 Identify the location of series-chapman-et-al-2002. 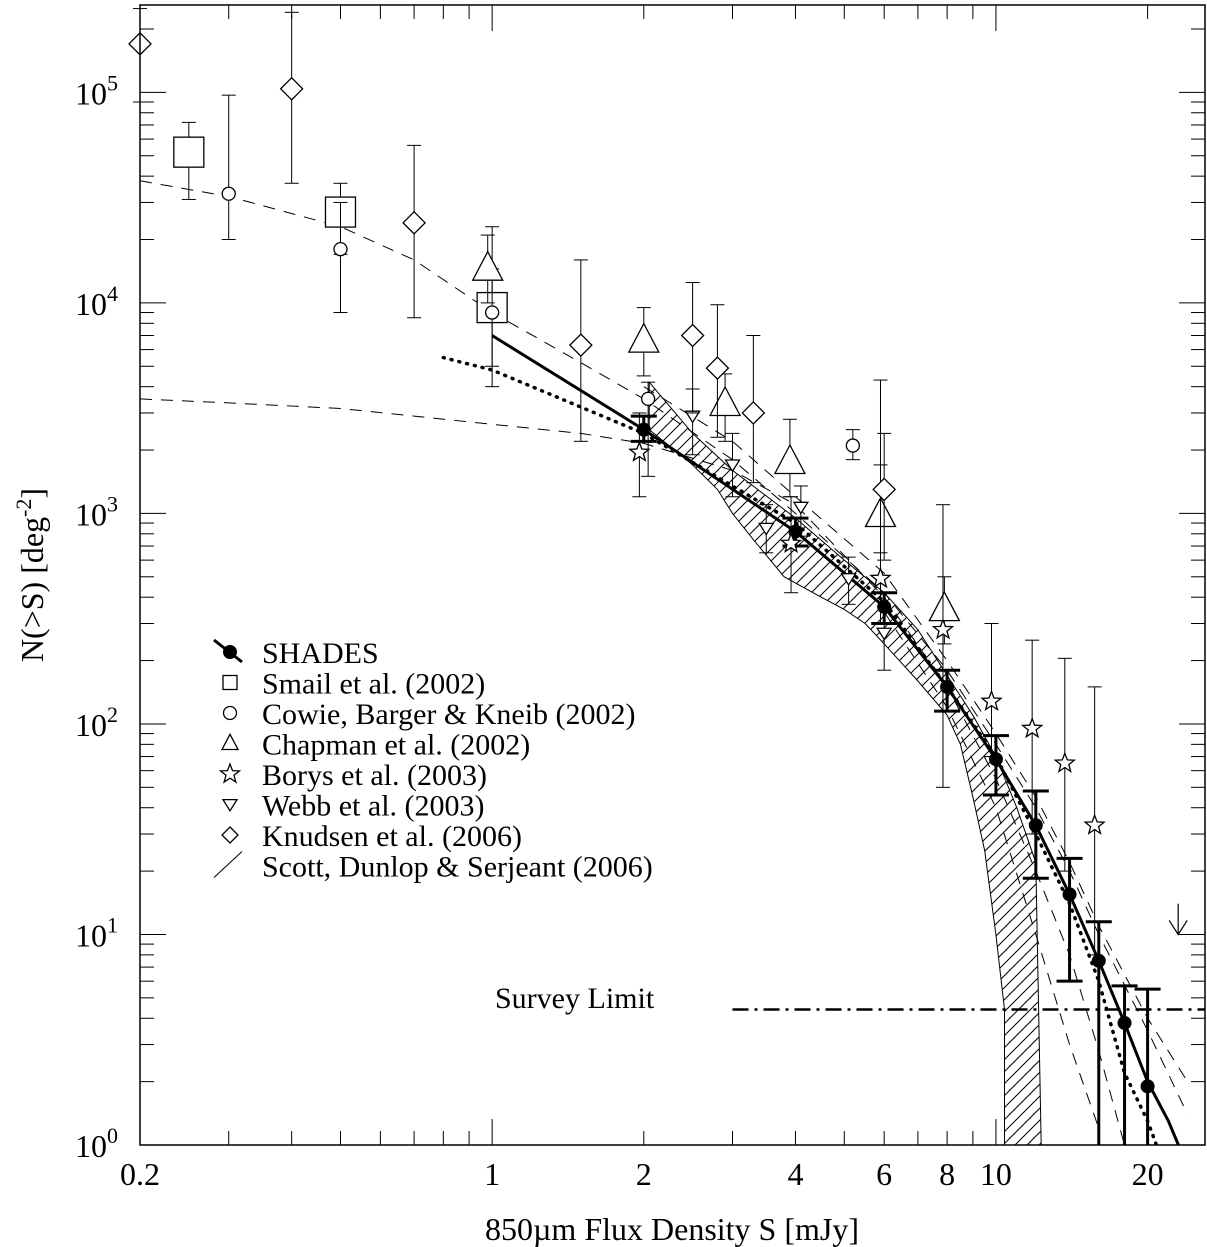
(716, 439).